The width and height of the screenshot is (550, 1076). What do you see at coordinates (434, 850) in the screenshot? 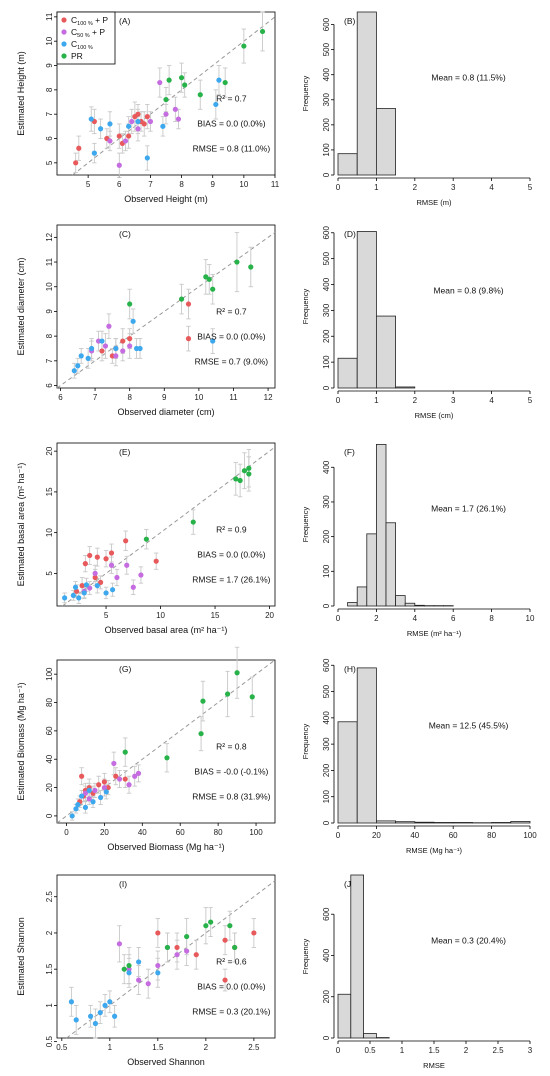
I see `x-axis-title: RMSE (Mg ha⁻¹)` at bounding box center [434, 850].